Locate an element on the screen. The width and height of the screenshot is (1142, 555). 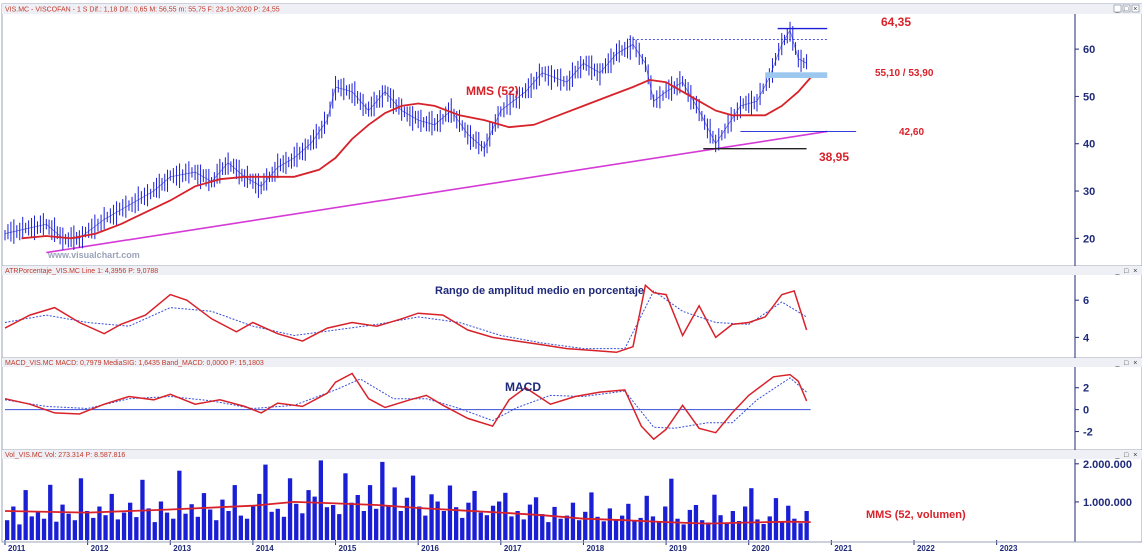
macd-plot: -2 0 2 is located at coordinates (548, 406).